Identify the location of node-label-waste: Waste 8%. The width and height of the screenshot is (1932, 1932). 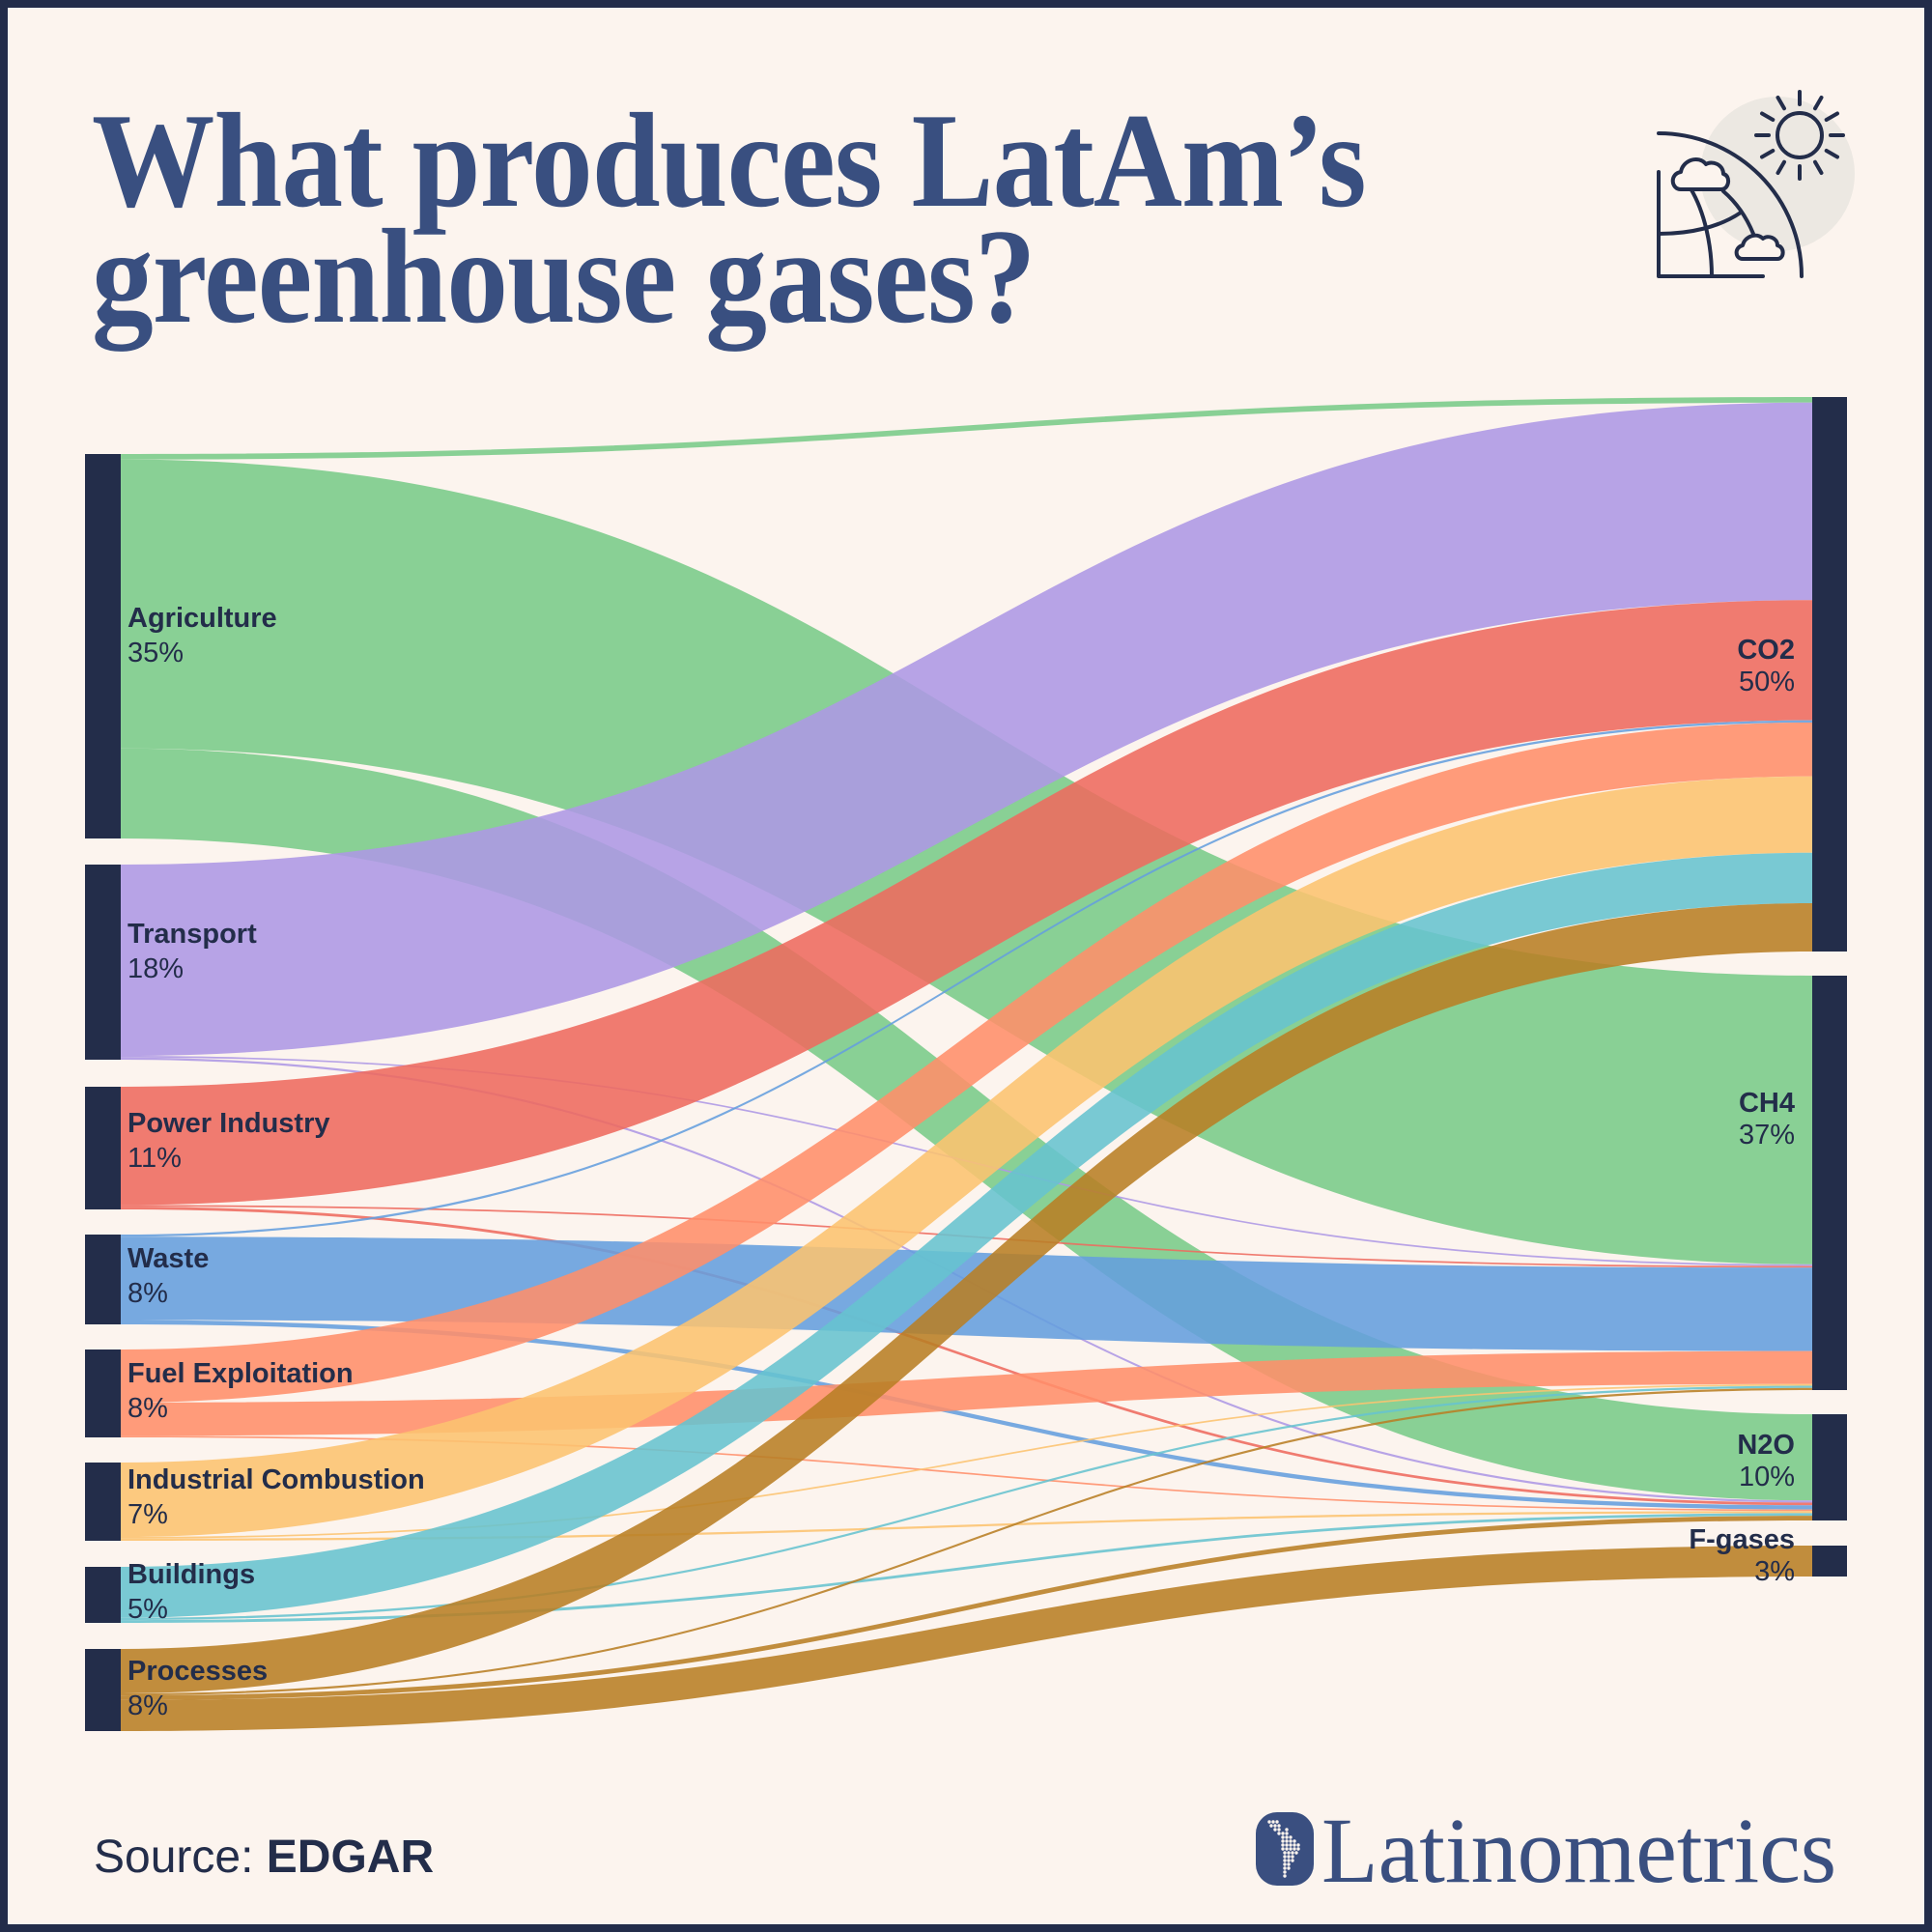
(168, 1276).